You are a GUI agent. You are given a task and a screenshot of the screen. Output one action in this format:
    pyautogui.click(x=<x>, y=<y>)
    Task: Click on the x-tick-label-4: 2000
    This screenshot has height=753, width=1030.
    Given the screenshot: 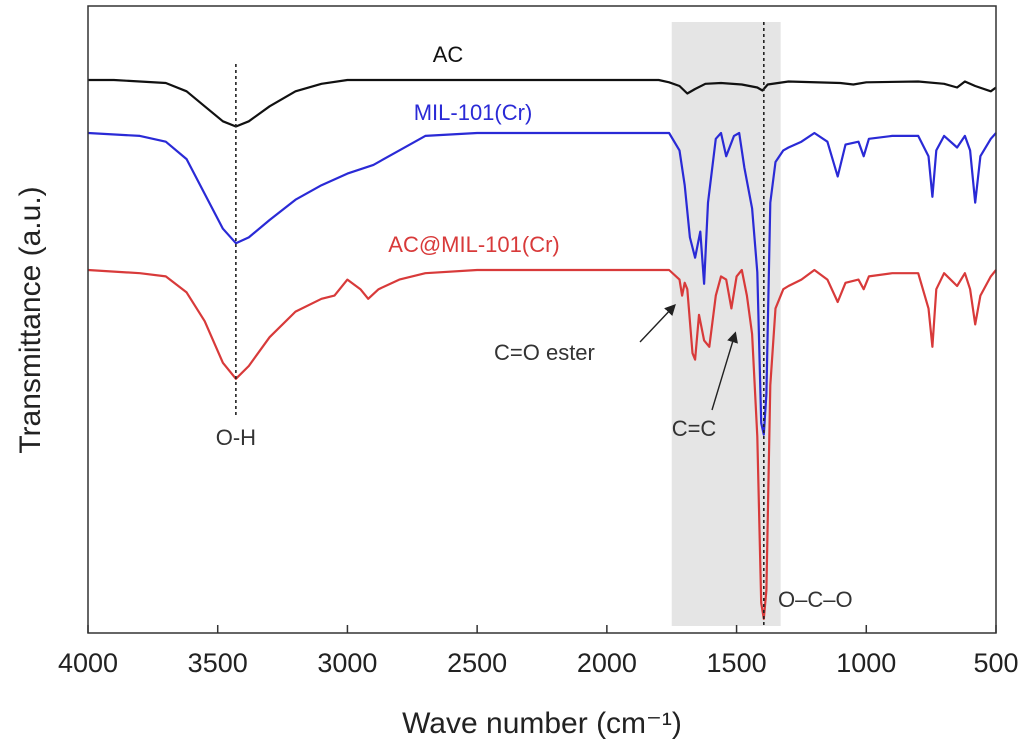 What is the action you would take?
    pyautogui.click(x=607, y=663)
    